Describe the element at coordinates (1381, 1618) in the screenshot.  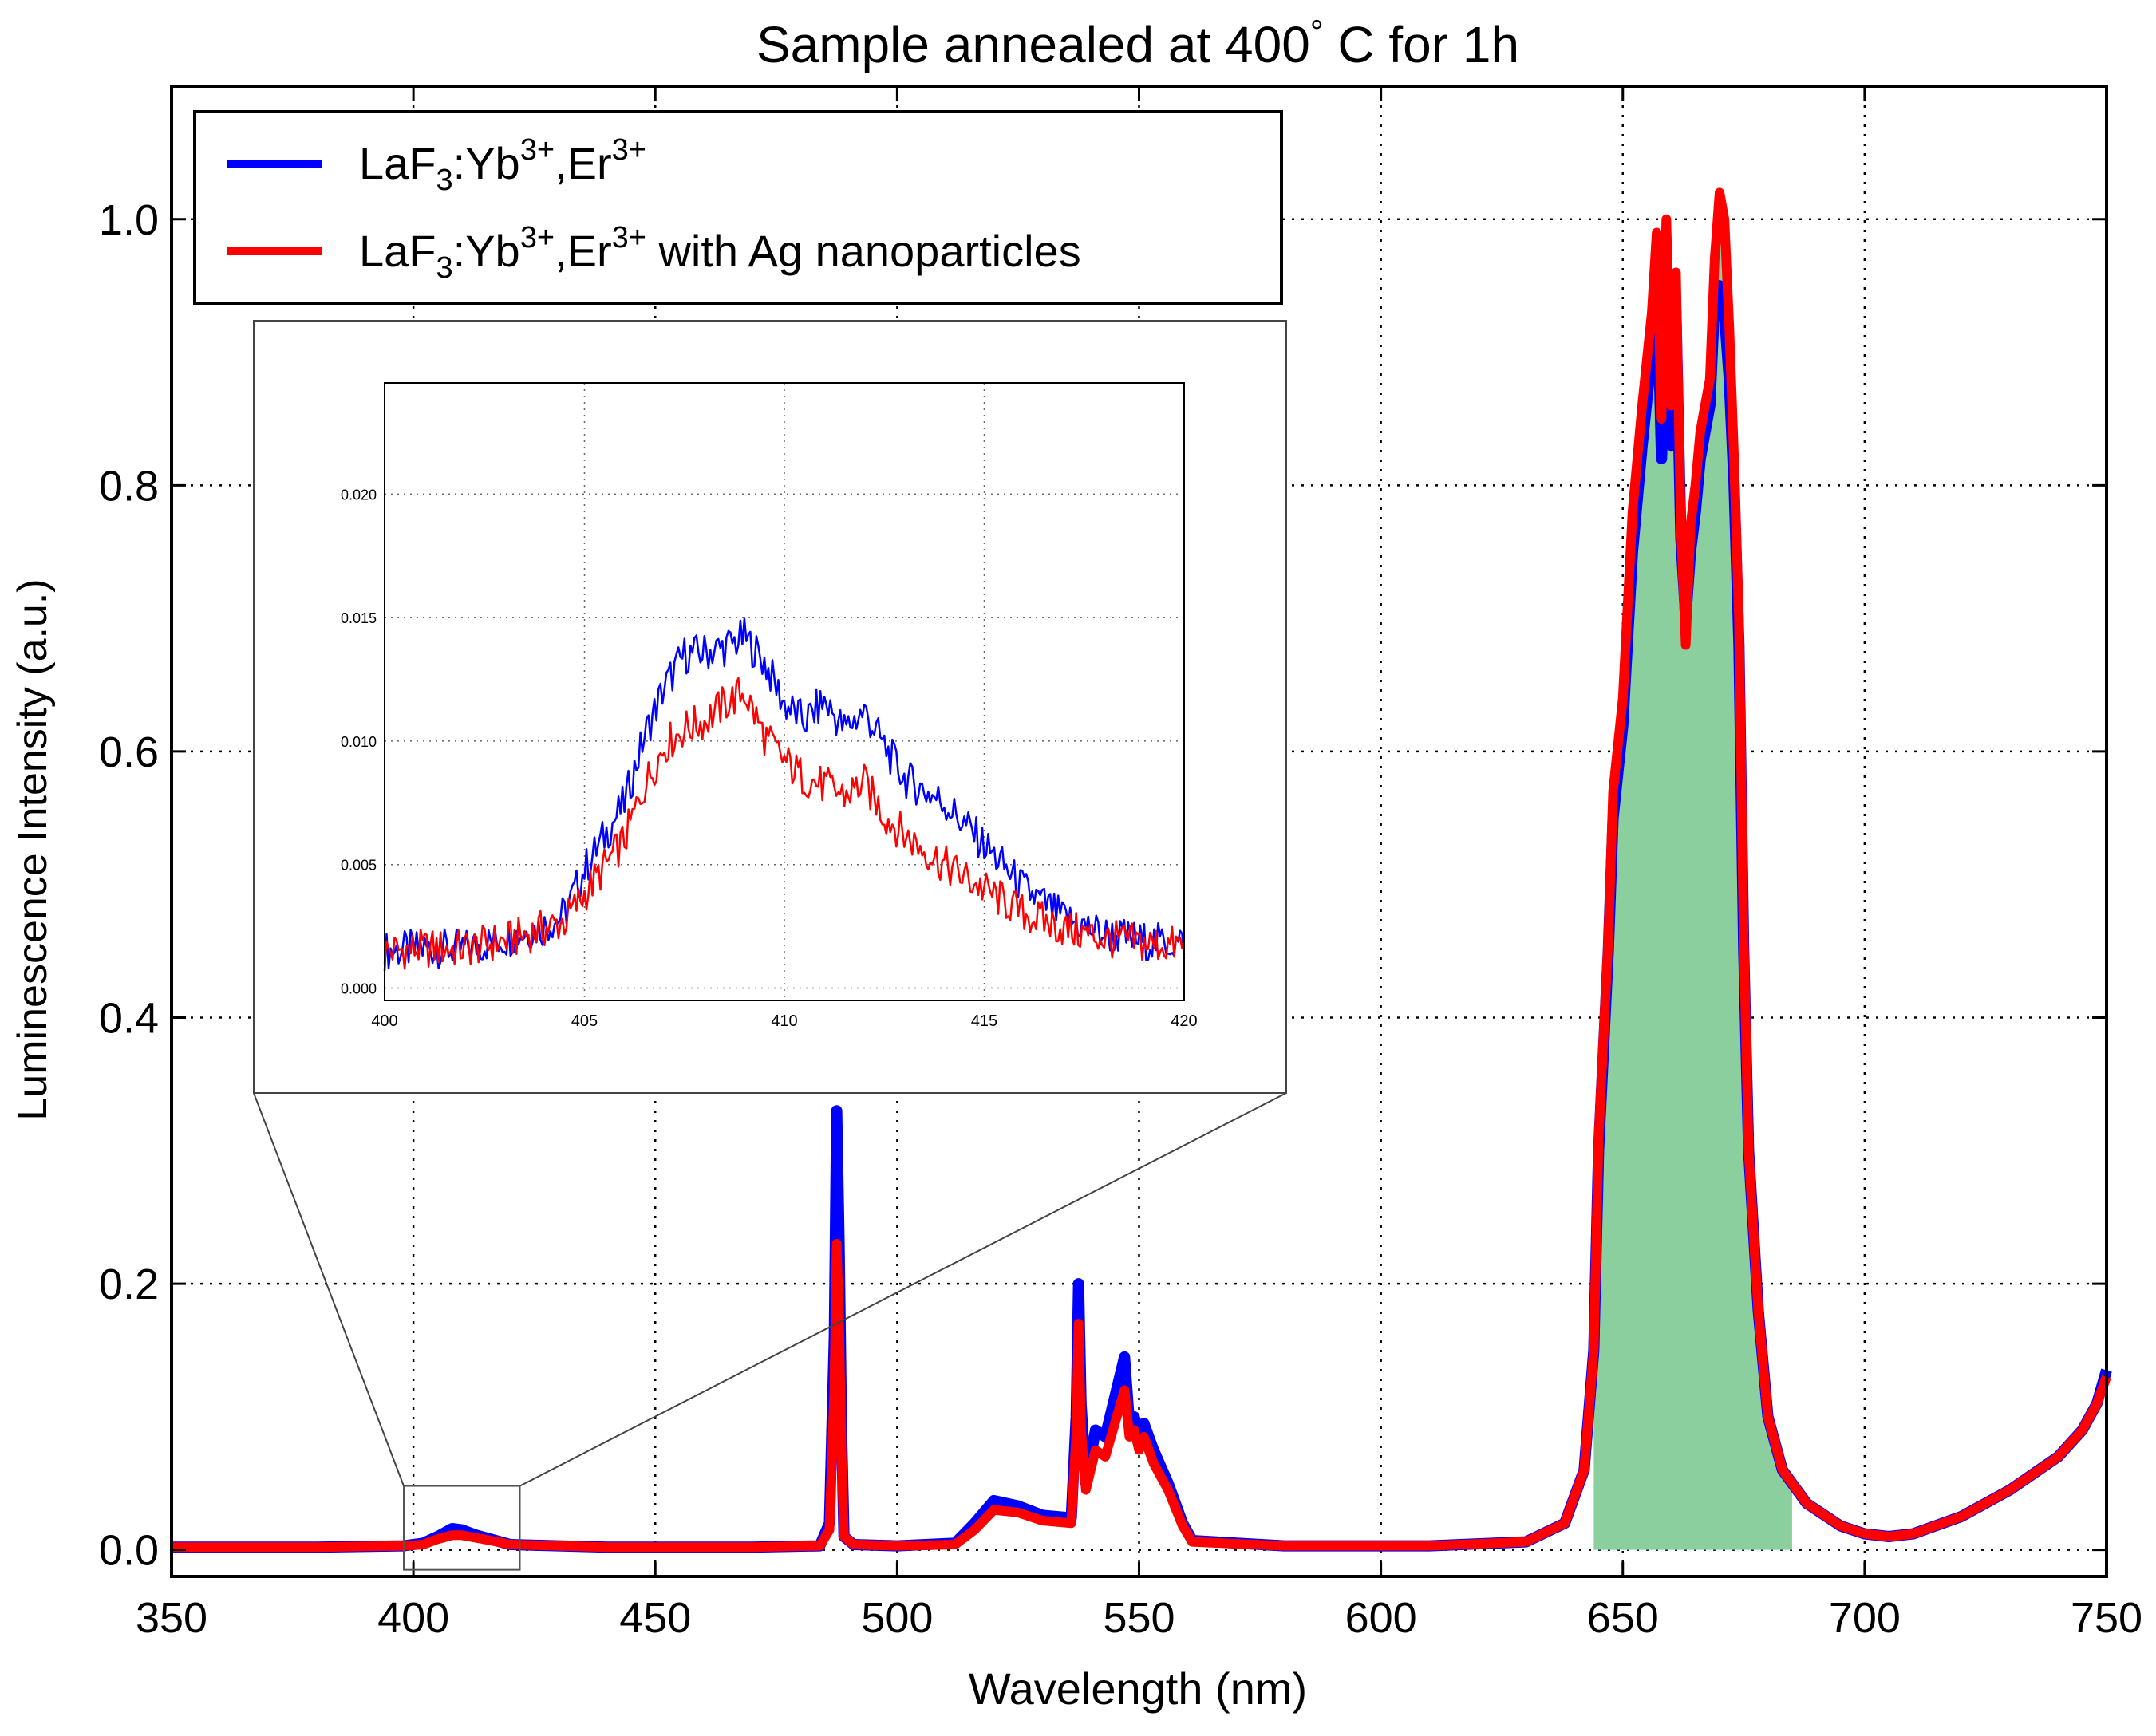
I see `x-tick-label: 600` at that location.